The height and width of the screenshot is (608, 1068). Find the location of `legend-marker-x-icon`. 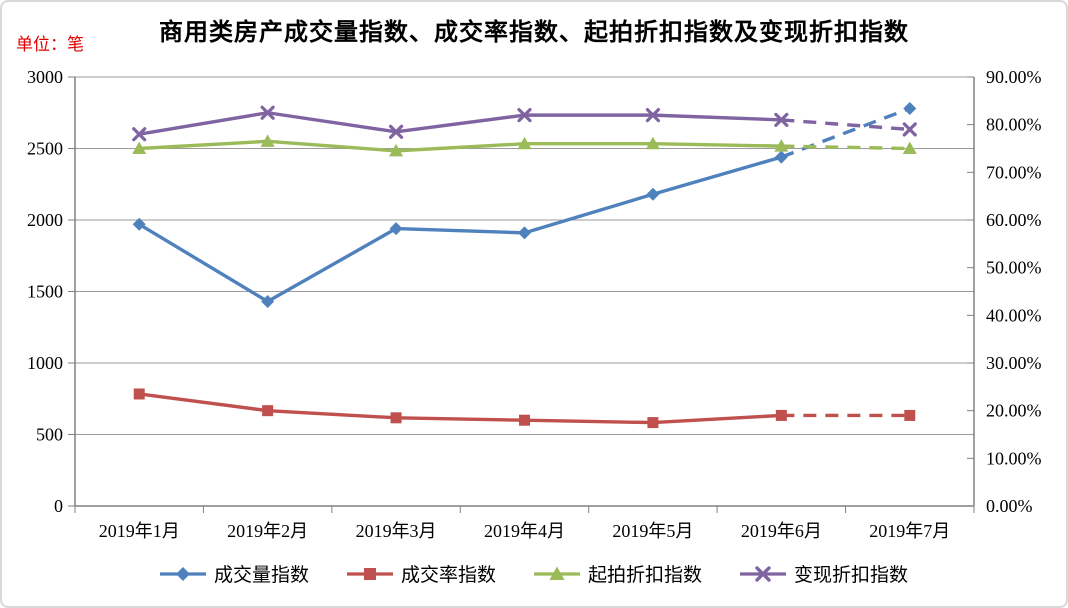

legend-marker-x-icon is located at coordinates (763, 573).